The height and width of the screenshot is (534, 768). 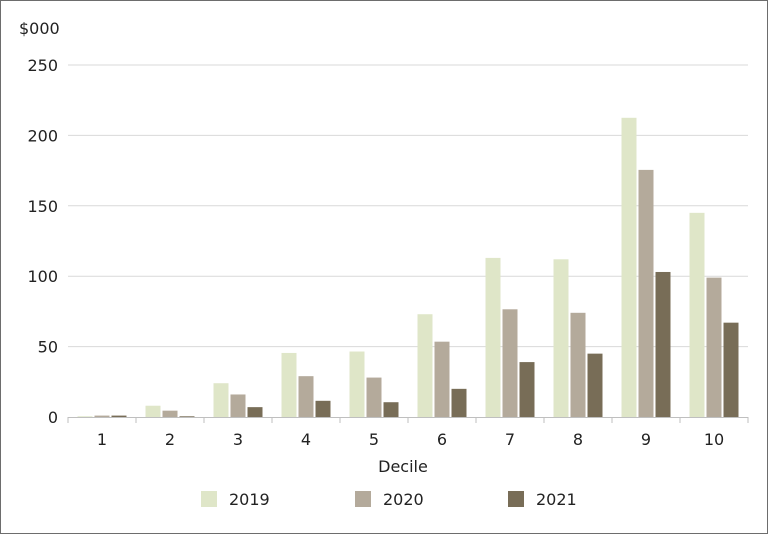 I want to click on legend: 2019 2020 2021, so click(x=389, y=499).